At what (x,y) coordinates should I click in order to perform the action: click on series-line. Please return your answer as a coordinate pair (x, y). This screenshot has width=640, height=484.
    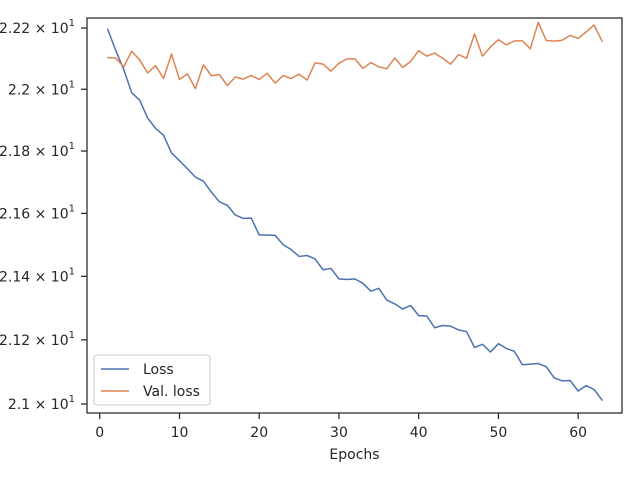
    Looking at the image, I should click on (354, 55).